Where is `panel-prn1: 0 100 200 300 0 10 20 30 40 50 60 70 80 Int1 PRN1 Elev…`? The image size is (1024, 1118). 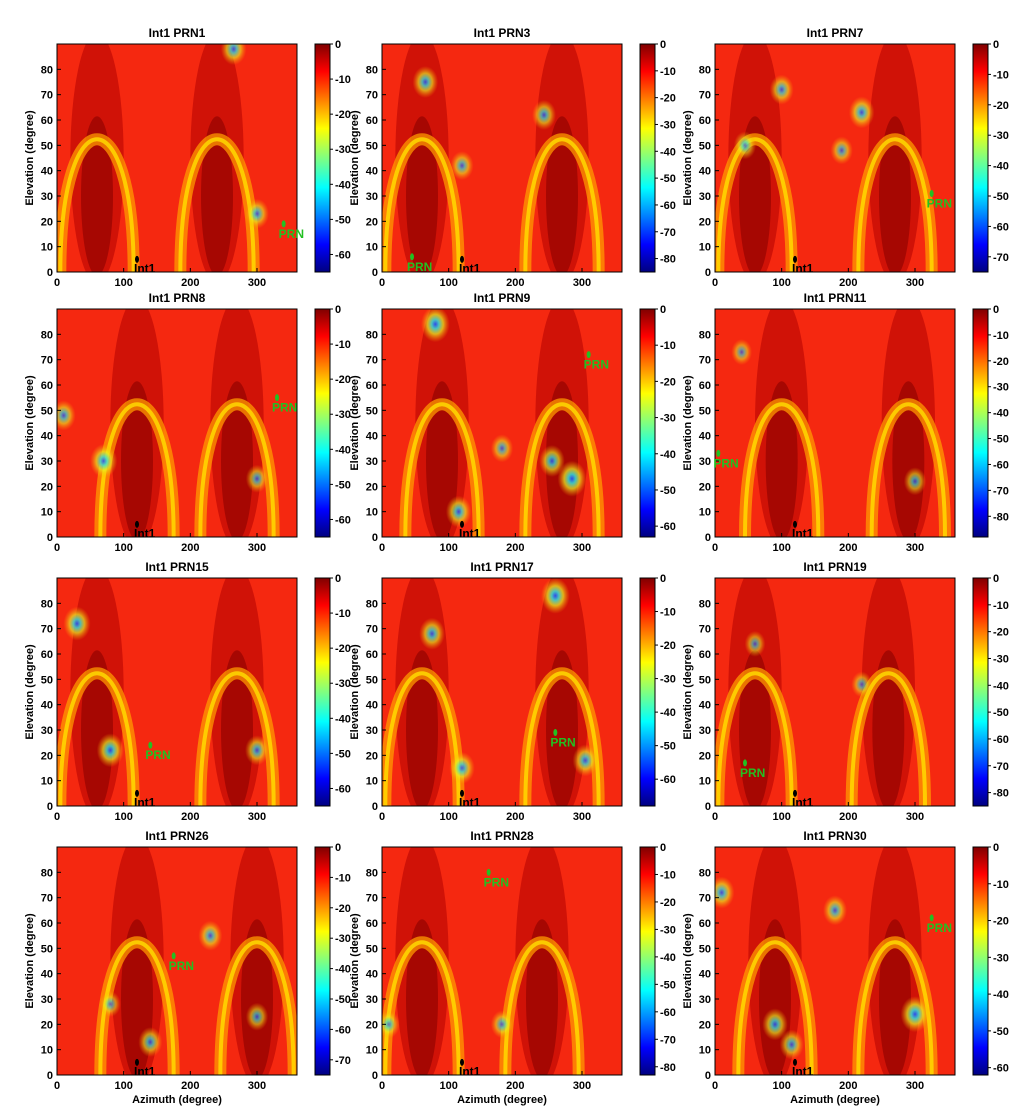 panel-prn1: 0 100 200 300 0 10 20 30 40 50 60 70 80 Int1 PRN1 Elev… is located at coordinates (187, 157).